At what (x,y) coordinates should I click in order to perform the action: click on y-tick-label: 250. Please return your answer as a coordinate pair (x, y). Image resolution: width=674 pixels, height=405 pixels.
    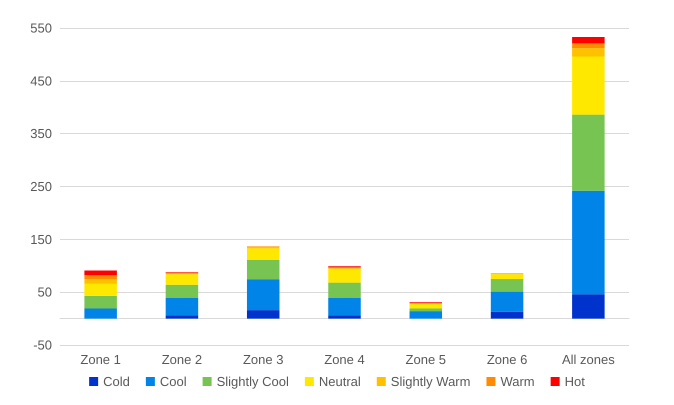
    Looking at the image, I should click on (41, 186).